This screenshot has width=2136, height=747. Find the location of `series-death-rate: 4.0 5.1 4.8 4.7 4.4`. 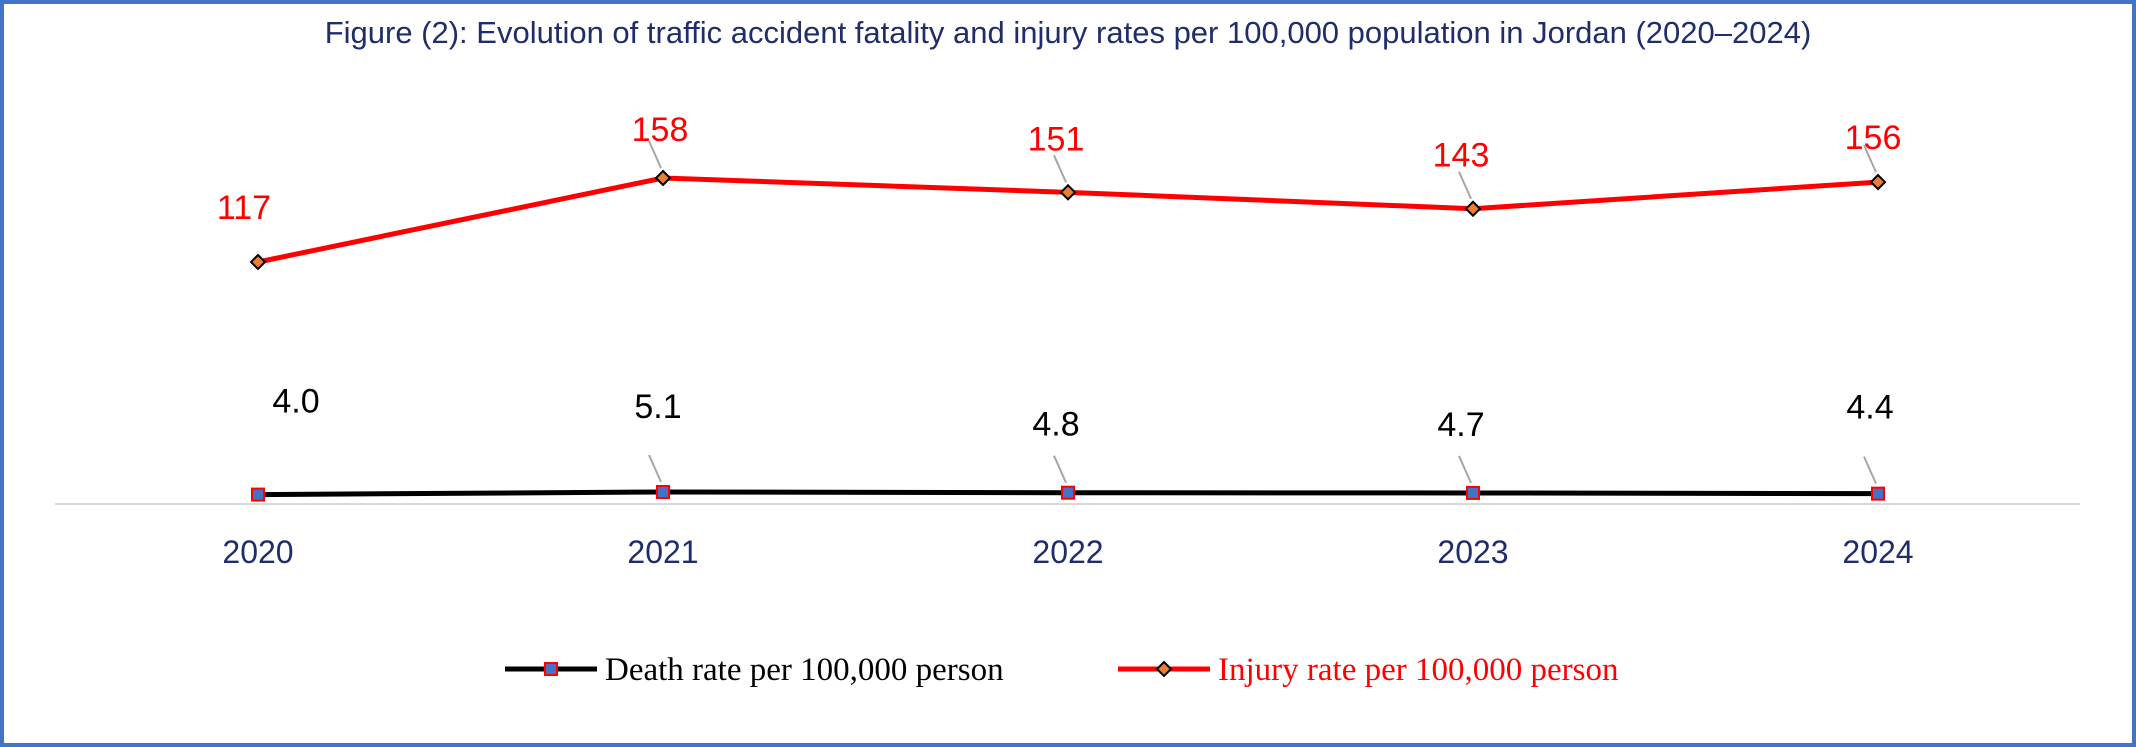

series-death-rate: 4.0 5.1 4.8 4.7 4.4 is located at coordinates (1072, 442).